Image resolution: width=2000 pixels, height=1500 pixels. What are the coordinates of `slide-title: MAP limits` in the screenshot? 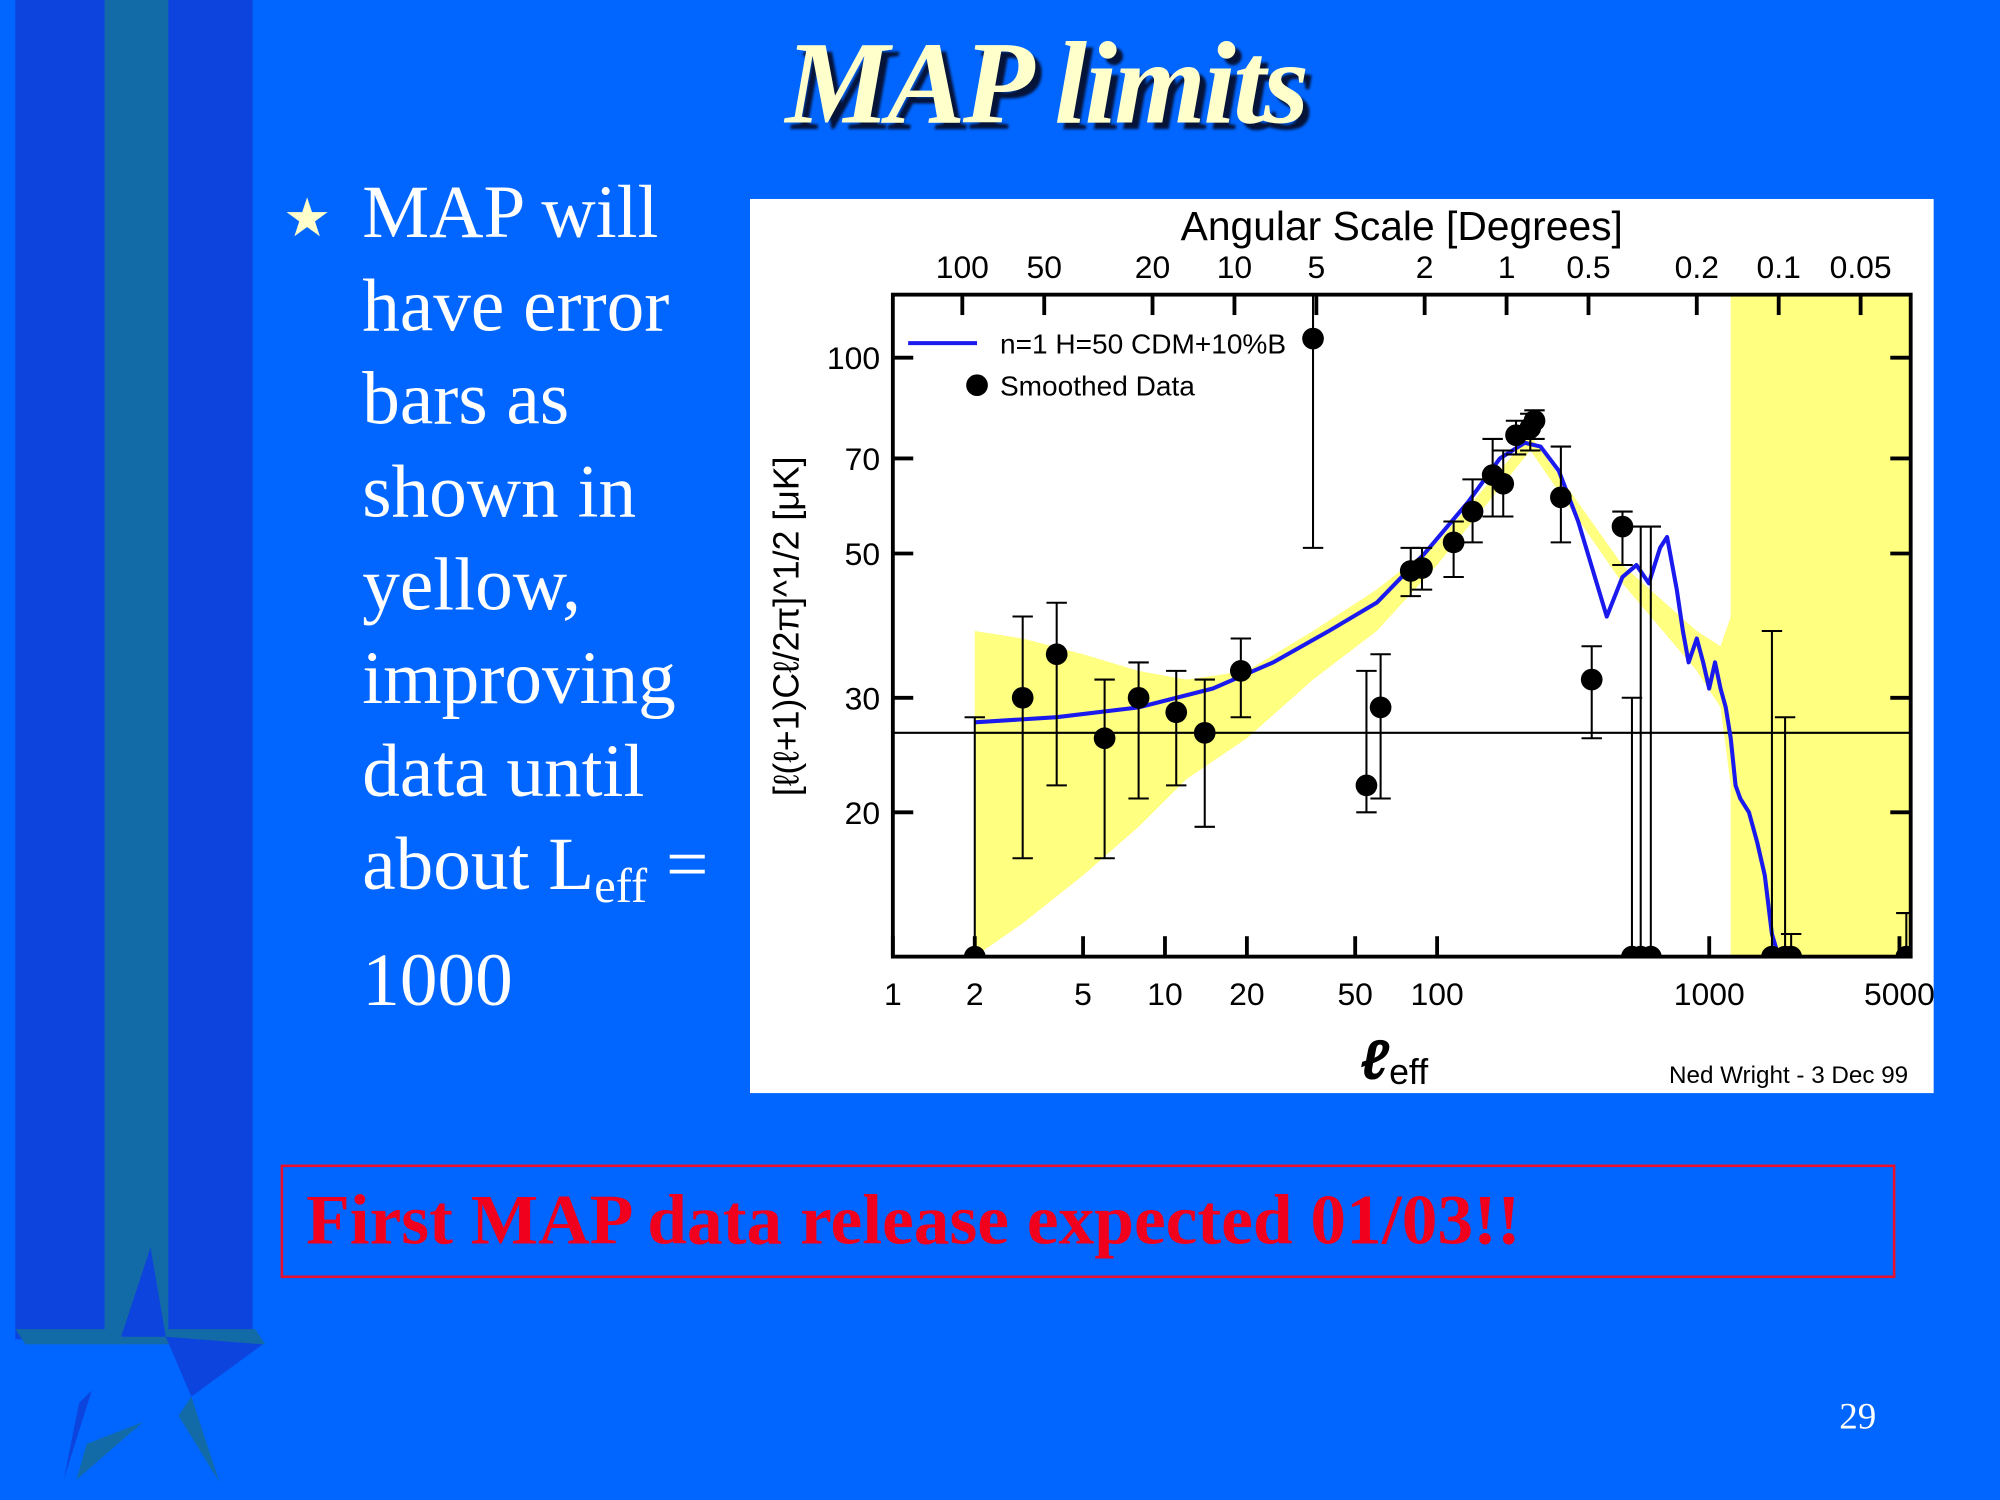 It's located at (1047, 82).